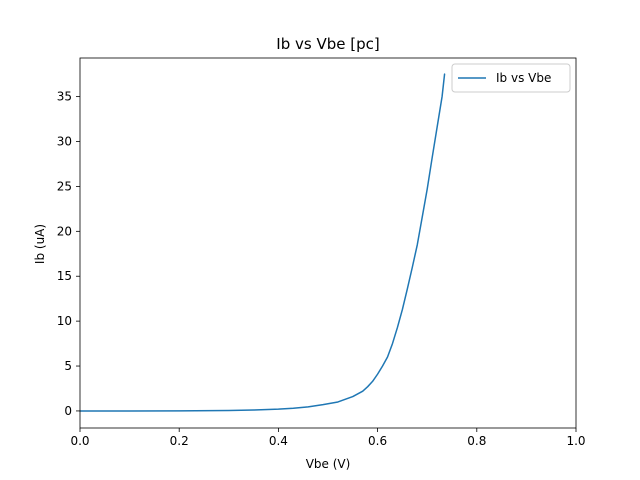  Describe the element at coordinates (179, 441) in the screenshot. I see `x-tick-label: 0.2` at that location.